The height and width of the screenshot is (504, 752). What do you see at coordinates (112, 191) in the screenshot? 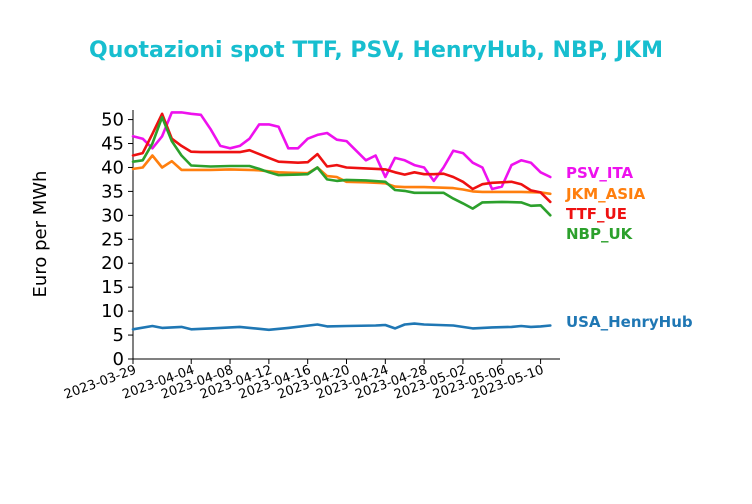
I see `y-tick-label: 35` at bounding box center [112, 191].